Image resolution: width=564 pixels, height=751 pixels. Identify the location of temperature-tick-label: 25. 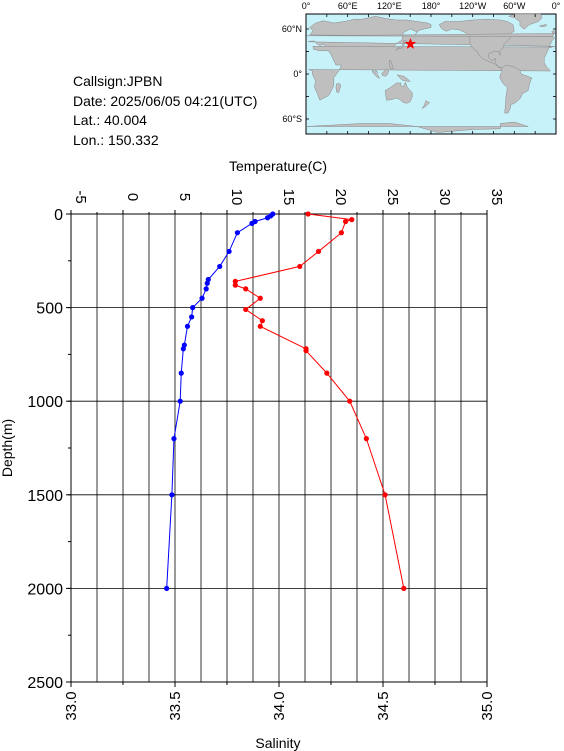
(392, 197).